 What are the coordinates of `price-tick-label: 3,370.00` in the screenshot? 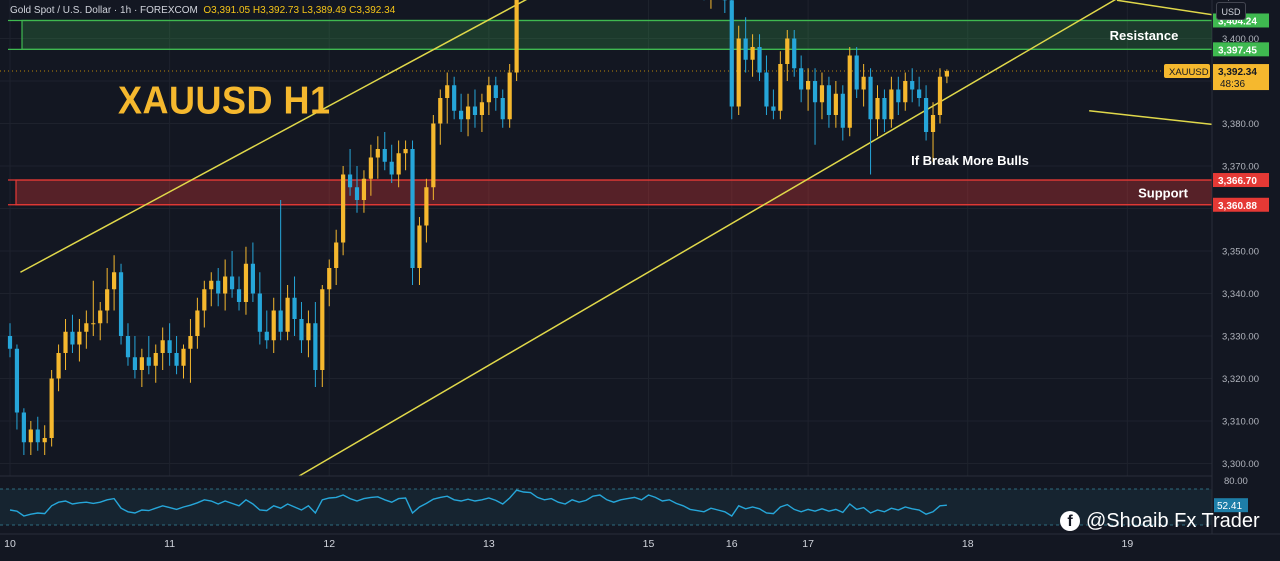 It's located at (1240, 167).